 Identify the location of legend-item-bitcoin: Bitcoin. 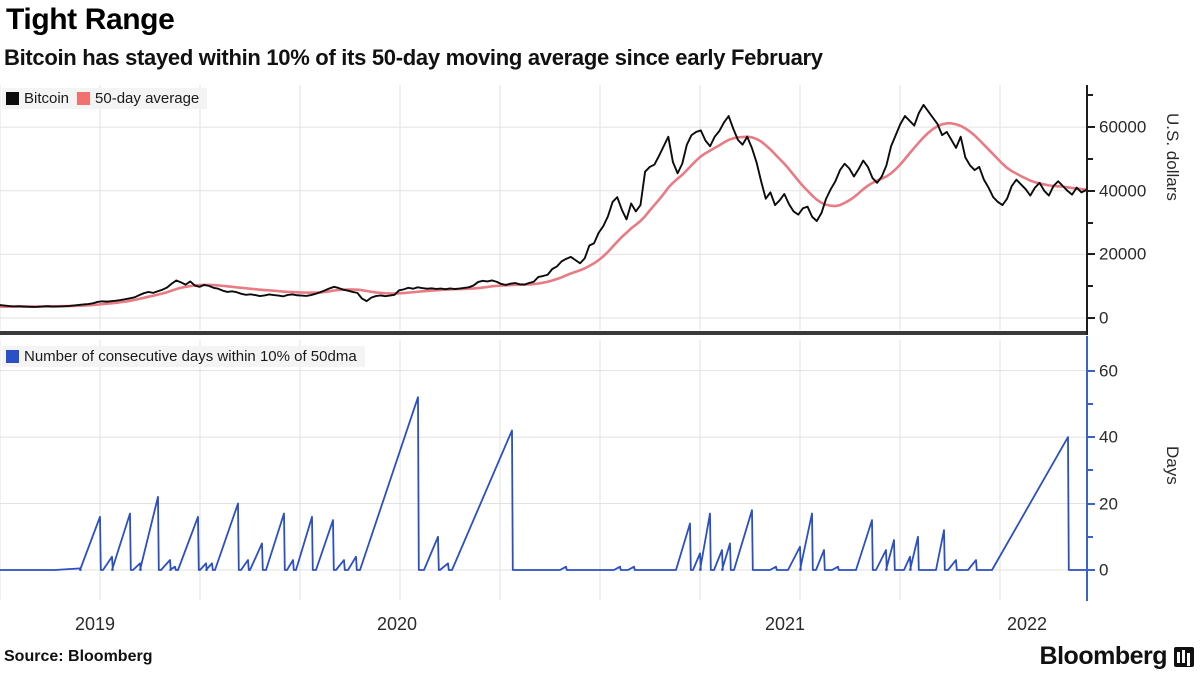
(37, 98).